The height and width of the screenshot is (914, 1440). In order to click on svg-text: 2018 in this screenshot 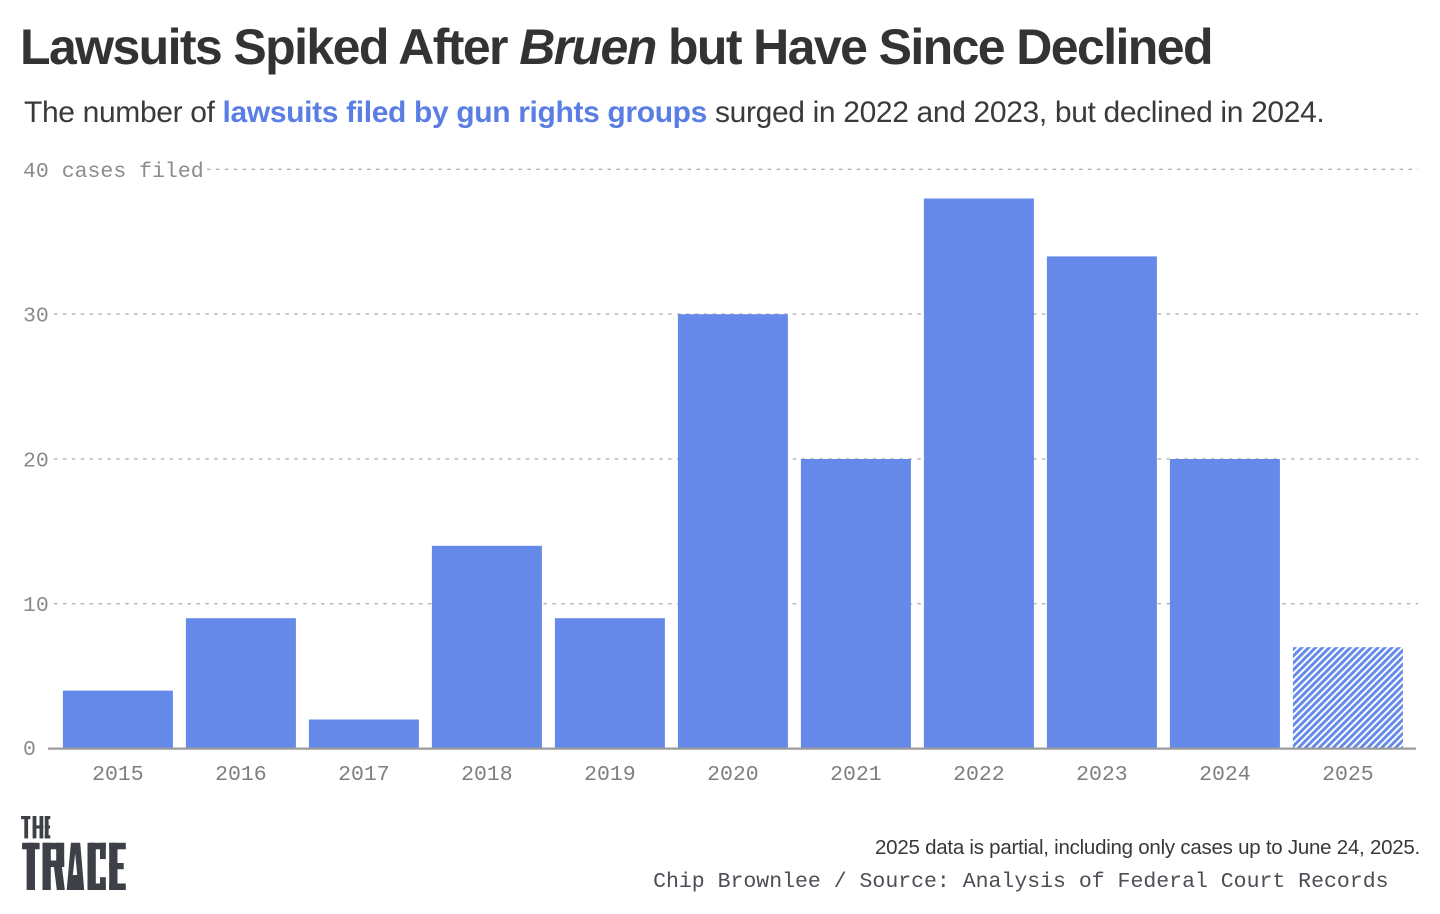, I will do `click(487, 775)`.